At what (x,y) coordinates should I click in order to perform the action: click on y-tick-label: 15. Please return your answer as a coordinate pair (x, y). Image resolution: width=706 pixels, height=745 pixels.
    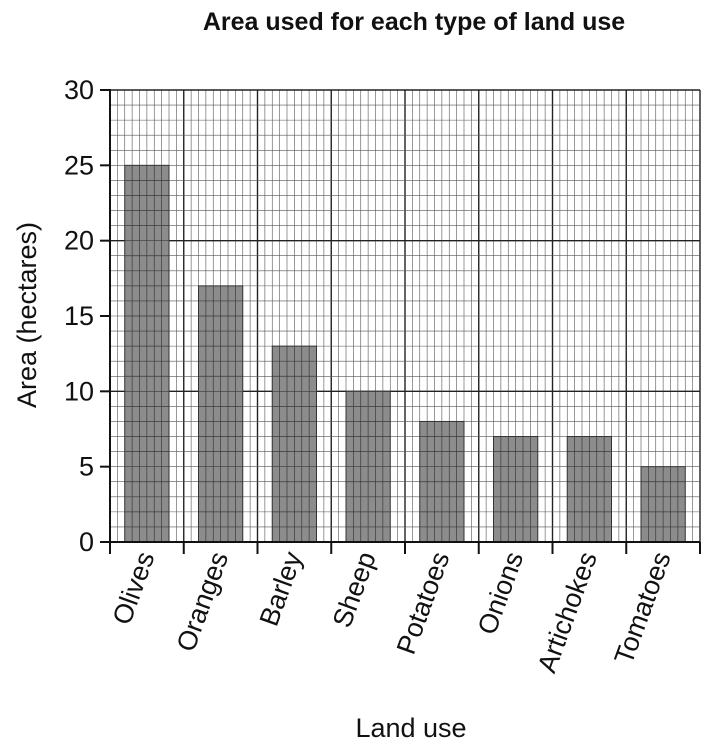
    Looking at the image, I should click on (79, 316).